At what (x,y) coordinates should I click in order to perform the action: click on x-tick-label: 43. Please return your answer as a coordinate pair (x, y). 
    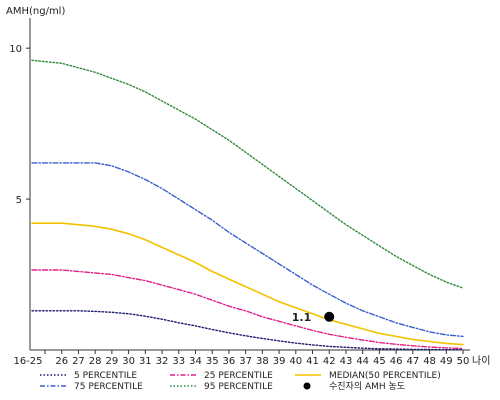
    Looking at the image, I should click on (346, 361).